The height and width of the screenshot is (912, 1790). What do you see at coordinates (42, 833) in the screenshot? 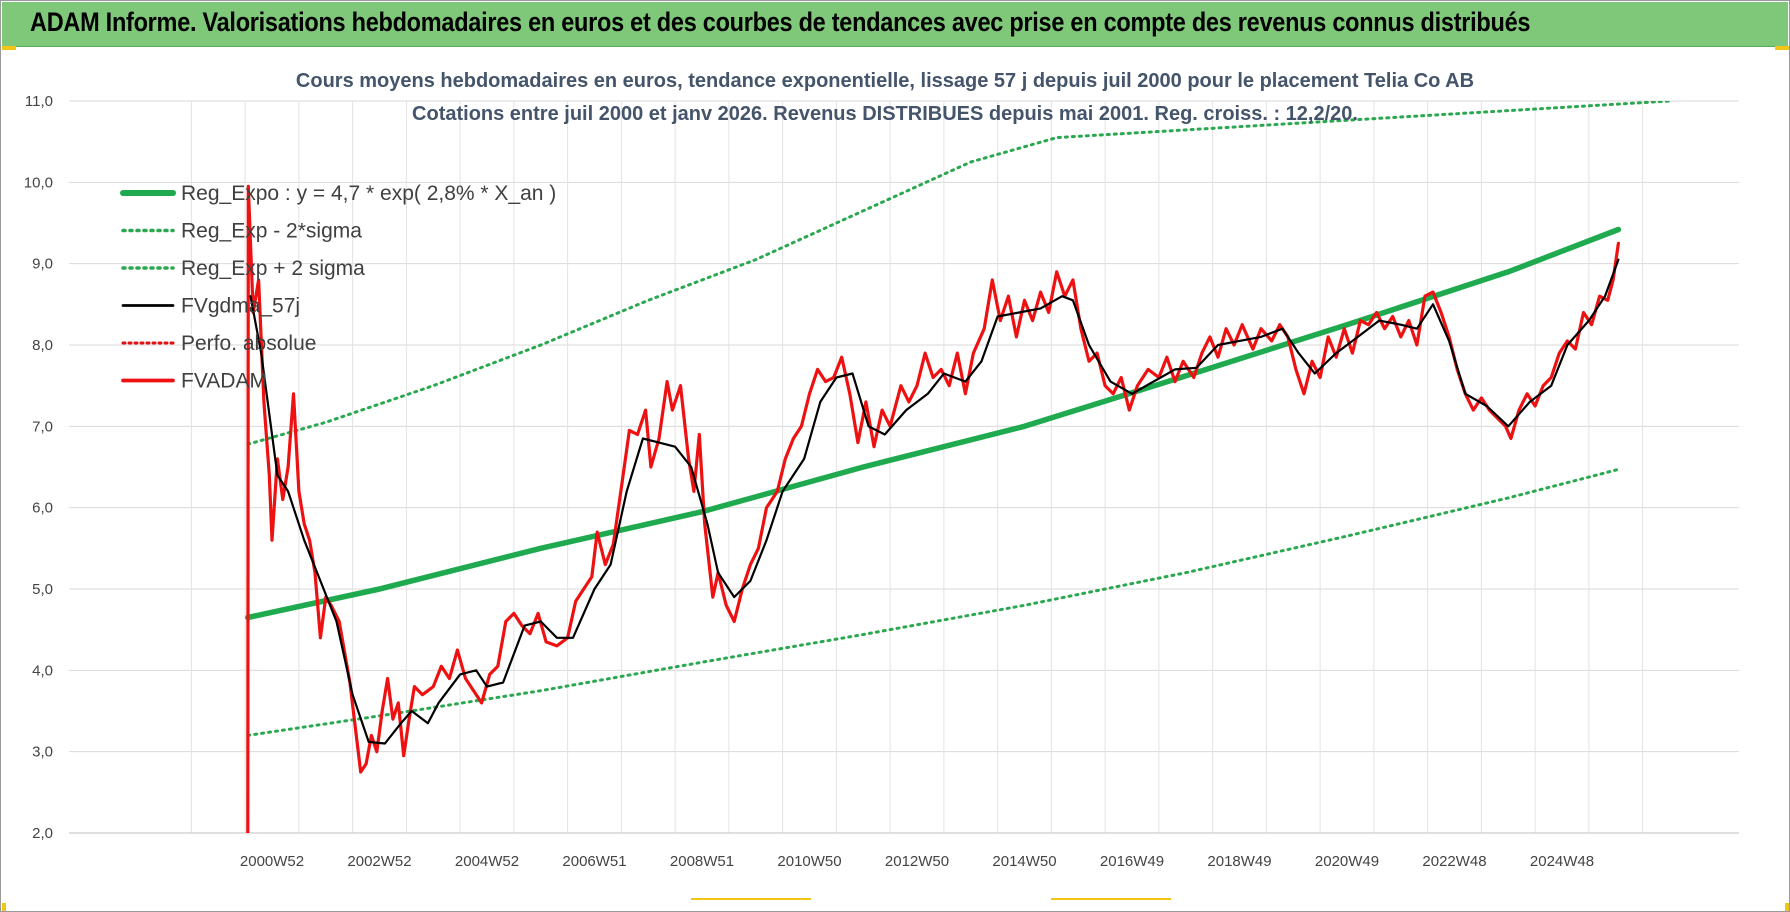
I see `y-tick-label: 2,0` at bounding box center [42, 833].